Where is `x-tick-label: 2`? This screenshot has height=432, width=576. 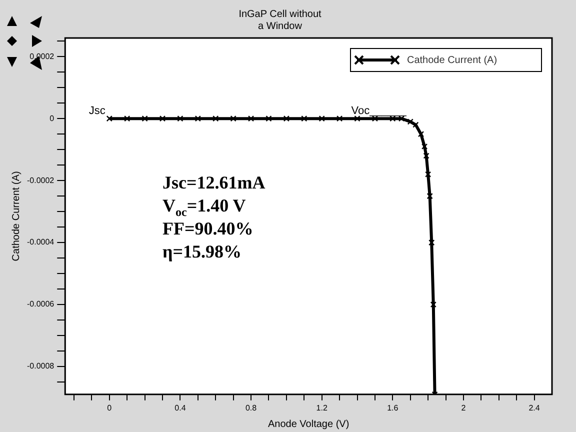 x-tick-label: 2 is located at coordinates (463, 407).